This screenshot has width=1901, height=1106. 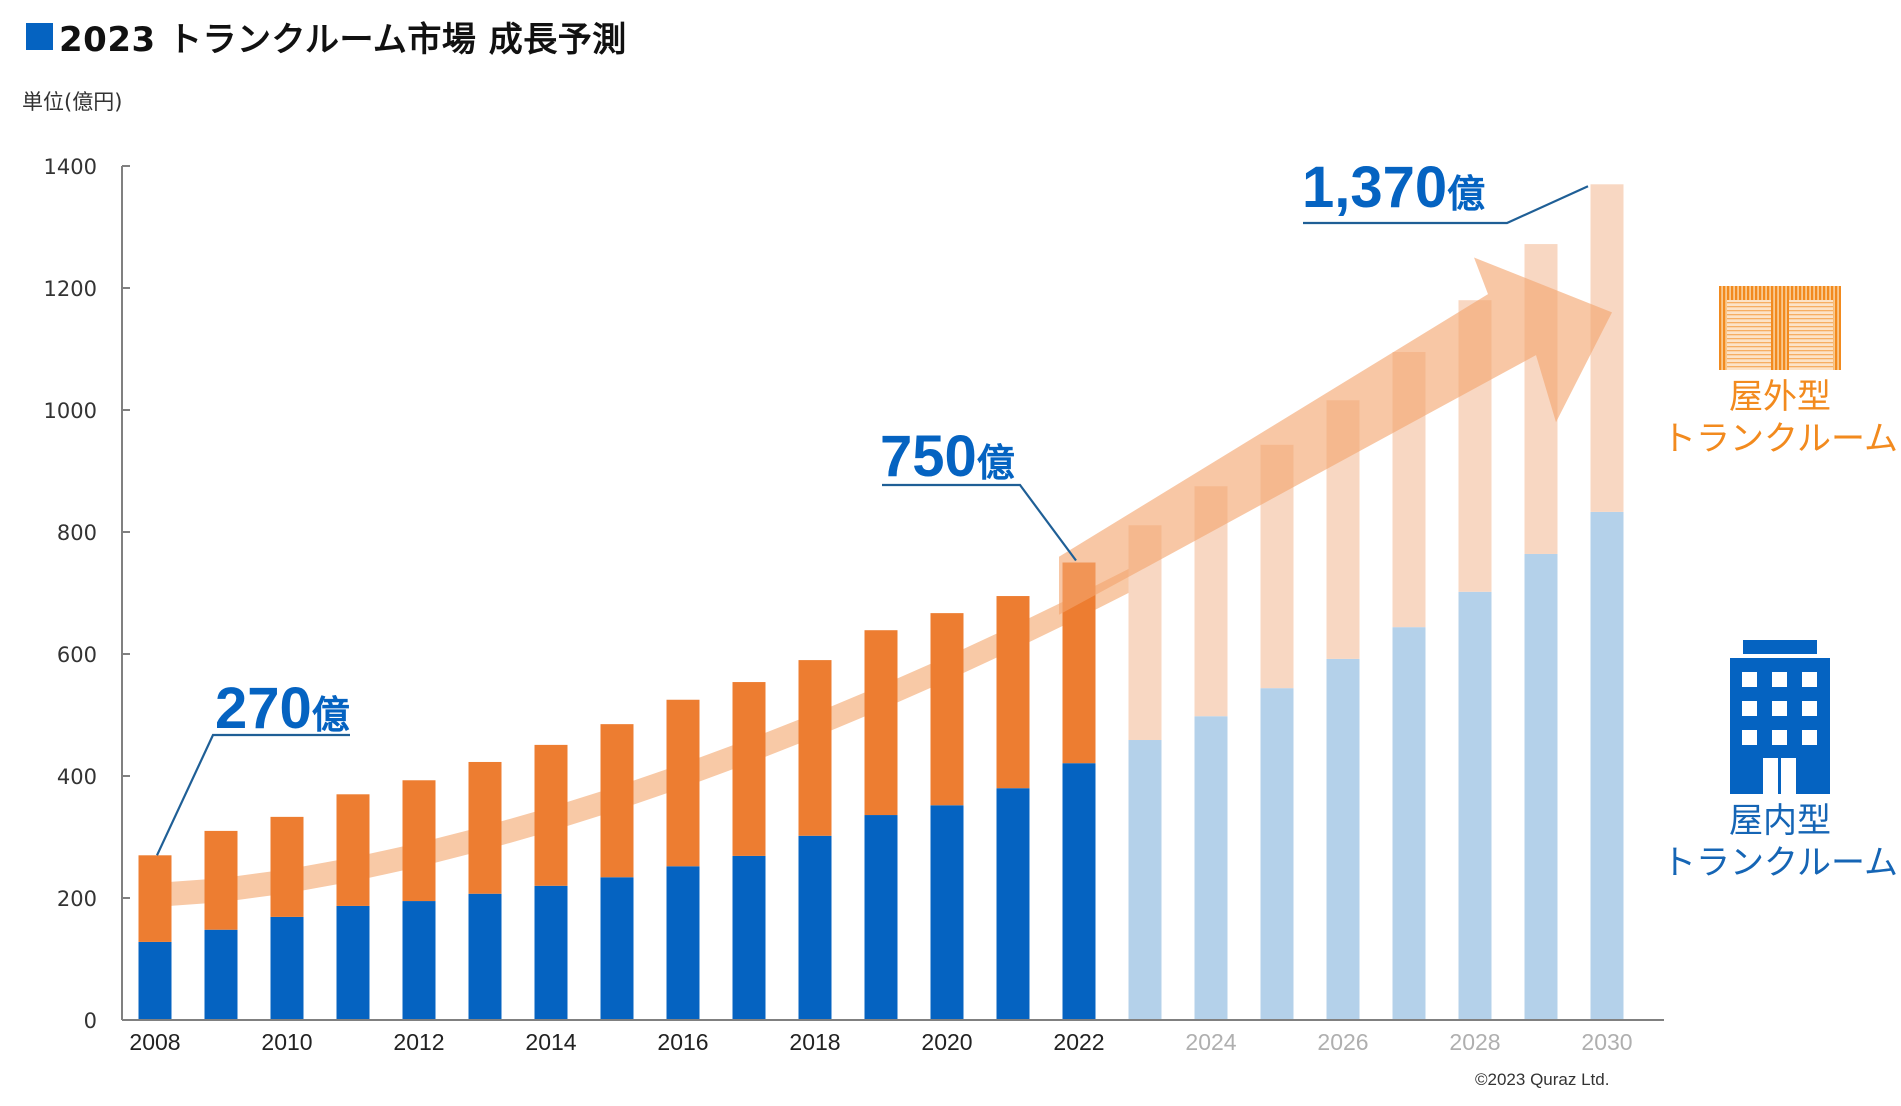 I want to click on trend-arrow, so click(x=1335, y=436).